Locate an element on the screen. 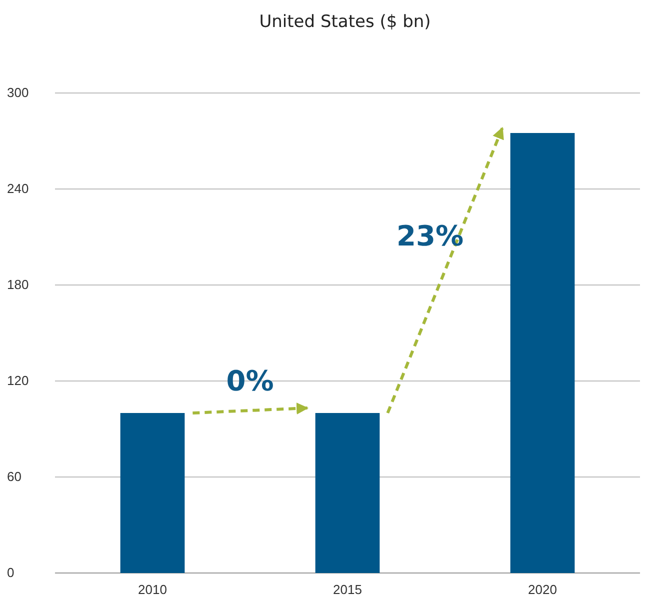 The width and height of the screenshot is (650, 604). annotation: 23% is located at coordinates (430, 236).